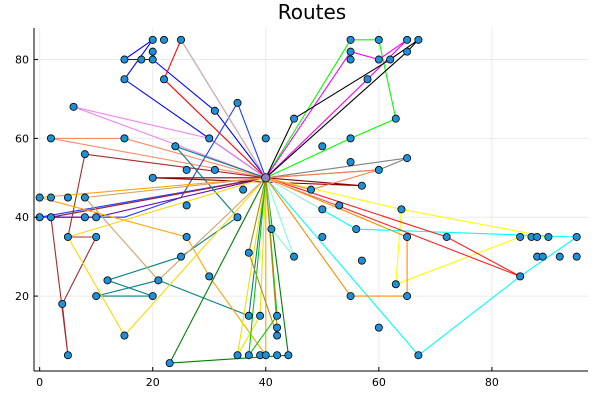 This screenshot has height=400, width=600. What do you see at coordinates (153, 382) in the screenshot?
I see `x-tick-label: 20` at bounding box center [153, 382].